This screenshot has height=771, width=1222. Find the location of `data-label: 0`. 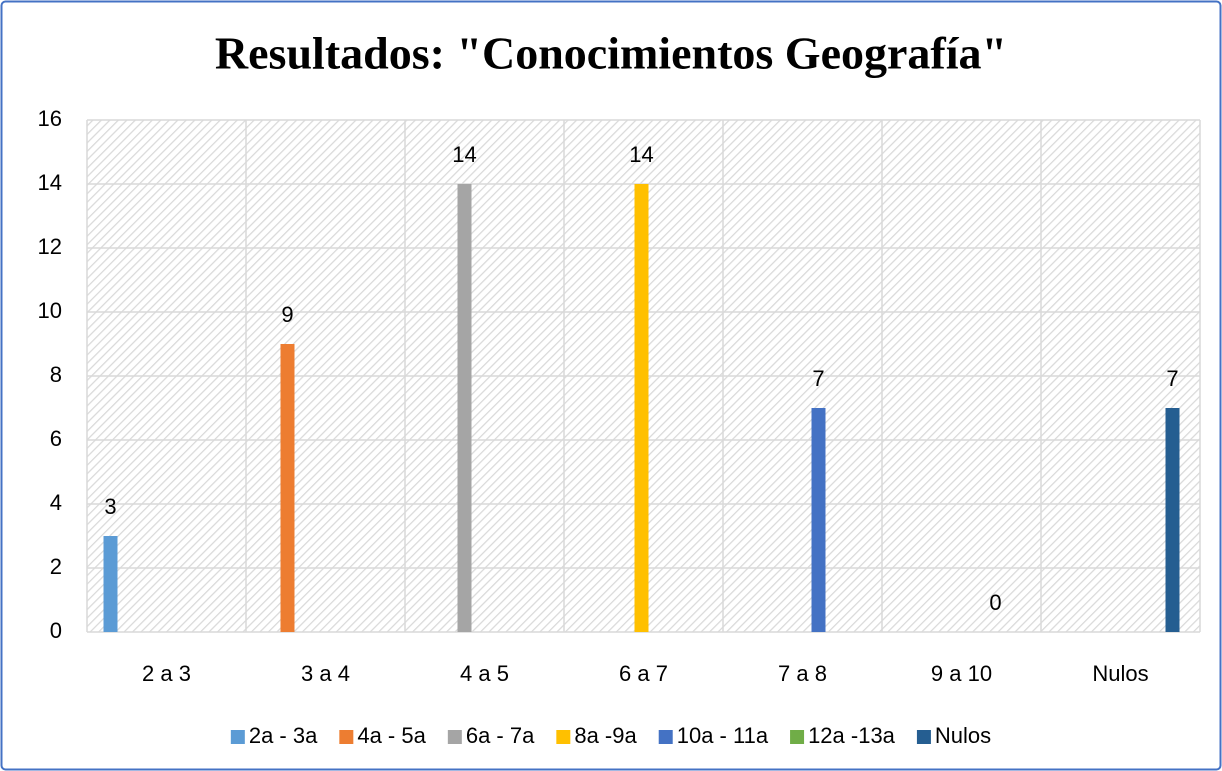

data-label: 0 is located at coordinates (995, 602).